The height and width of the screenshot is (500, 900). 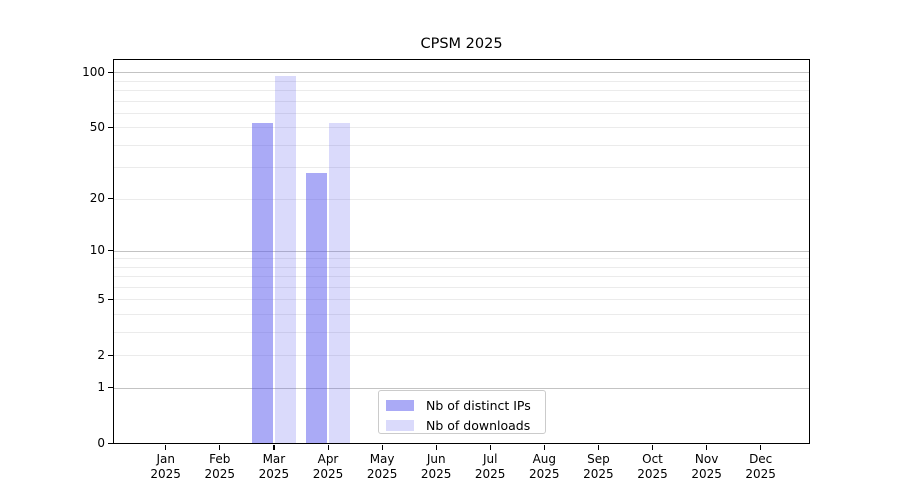 What do you see at coordinates (544, 466) in the screenshot?
I see `x-tick-label-aug: Aug 2025` at bounding box center [544, 466].